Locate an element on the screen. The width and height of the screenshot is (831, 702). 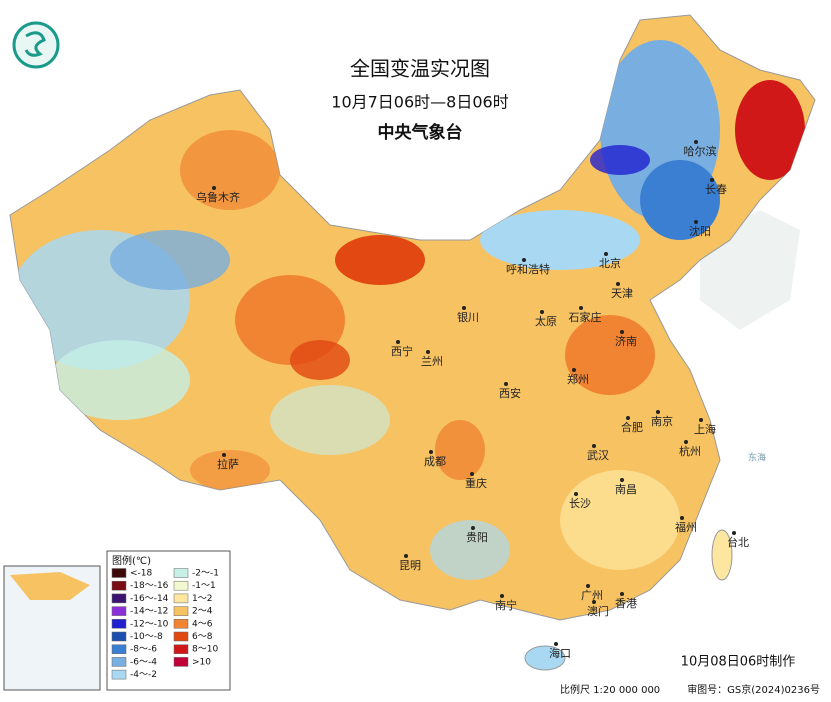
city-label: 北京 is located at coordinates (610, 263).